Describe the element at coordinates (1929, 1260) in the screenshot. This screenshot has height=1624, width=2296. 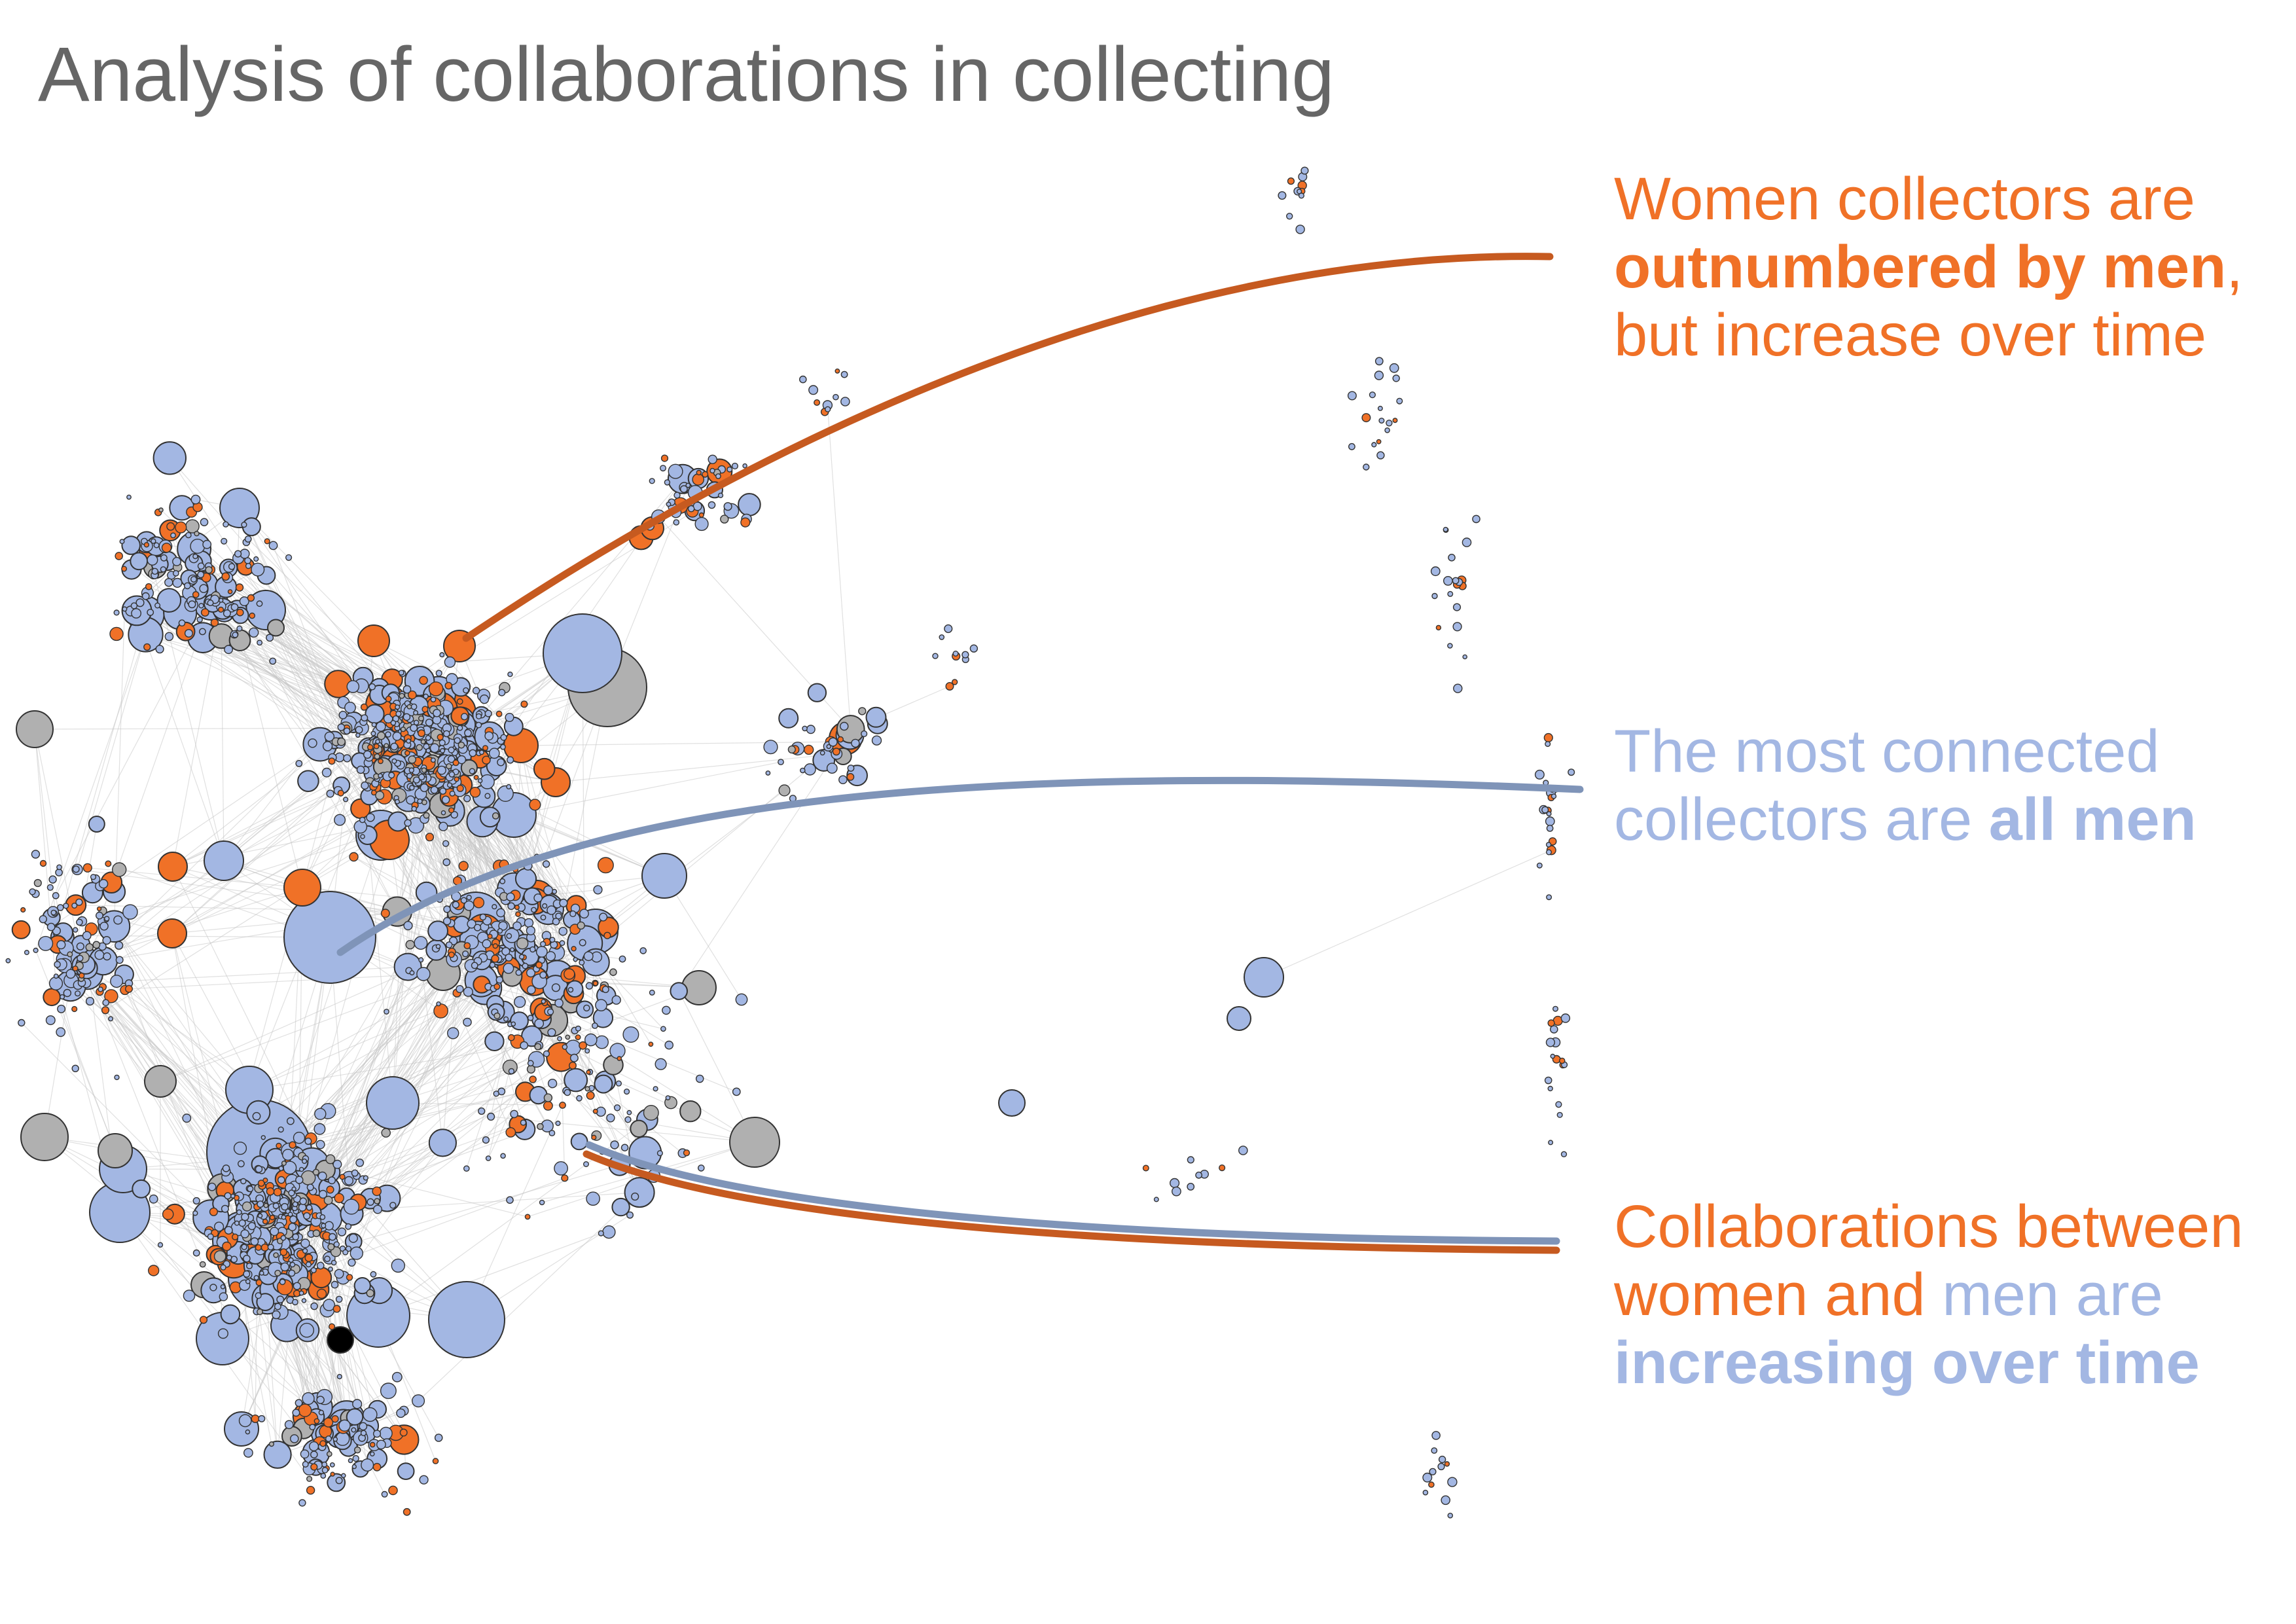
I see `annotation-mixed-text-1: Collaborations between women and` at that location.